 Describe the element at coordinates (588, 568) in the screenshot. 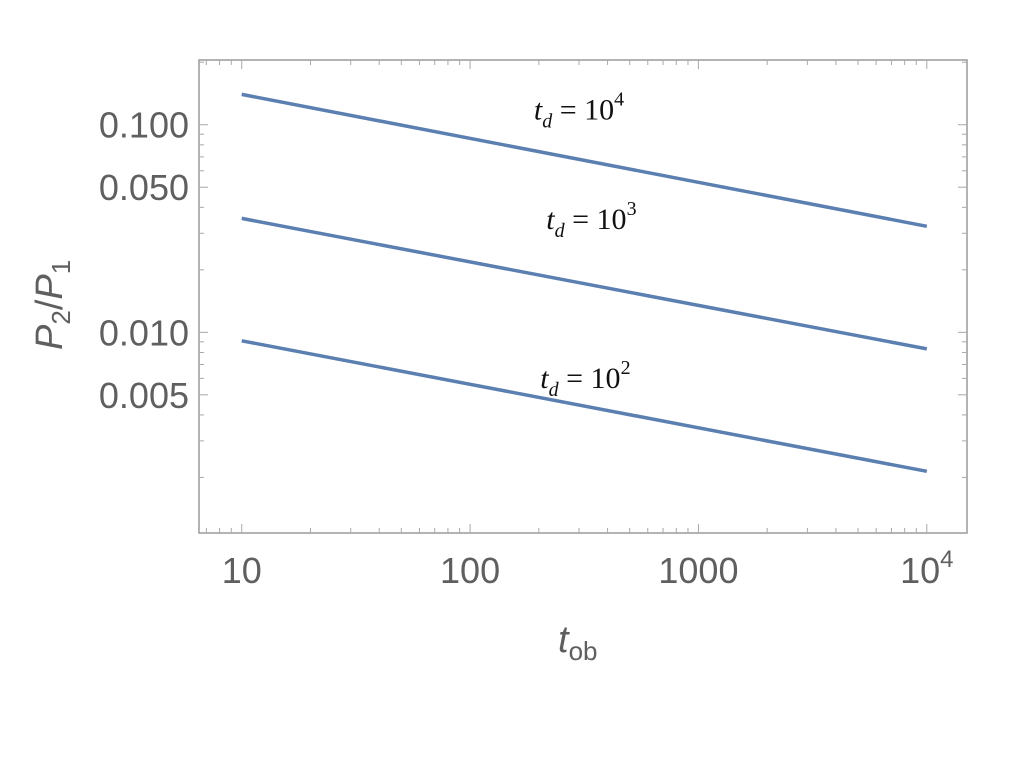

I see `x-tick-labels: 10 100 1000 10⁴` at that location.